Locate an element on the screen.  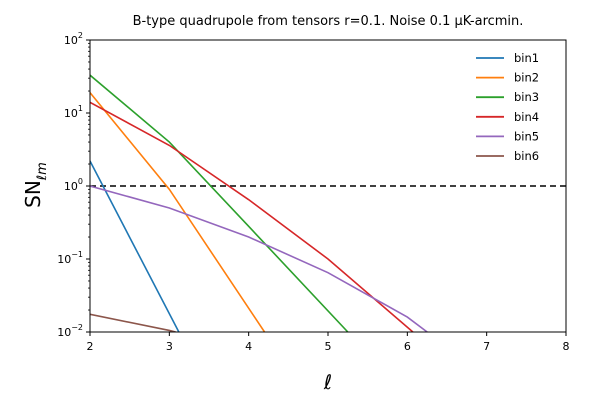
x-tick-label: 4 is located at coordinates (248, 346).